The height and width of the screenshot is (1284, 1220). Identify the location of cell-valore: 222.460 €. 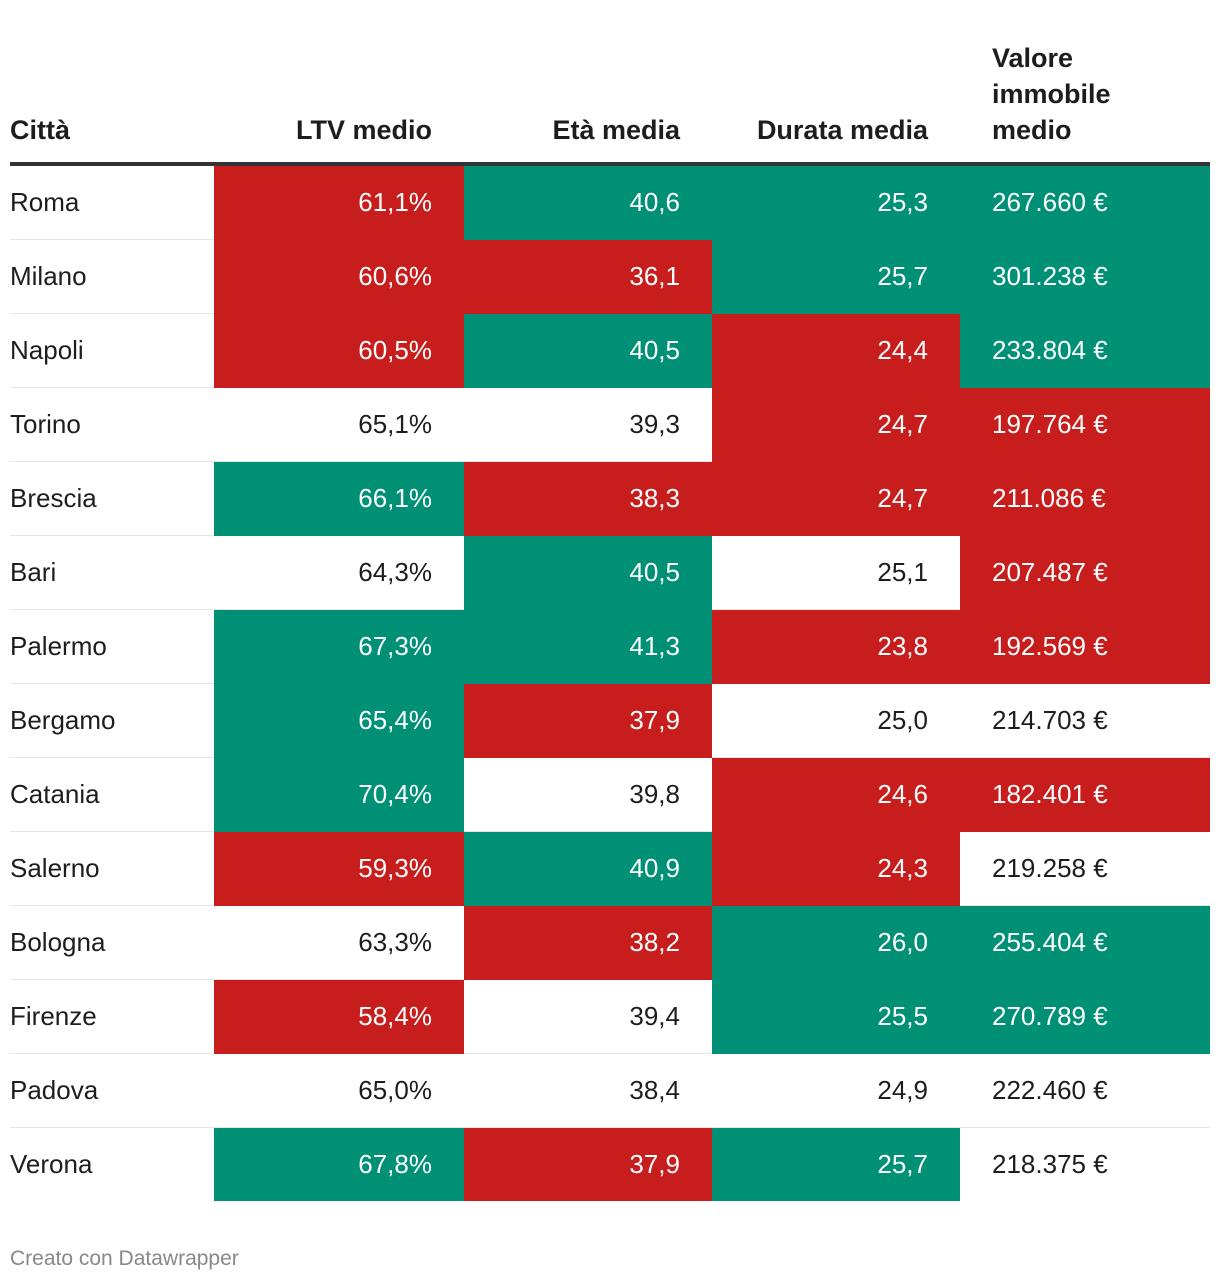
(1085, 1090).